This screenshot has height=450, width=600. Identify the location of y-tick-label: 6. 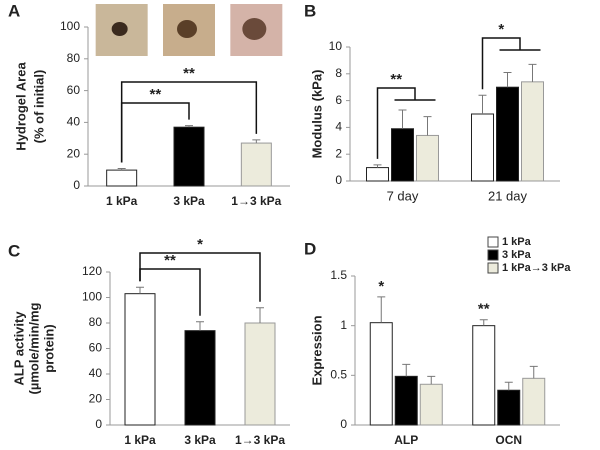
(338, 100).